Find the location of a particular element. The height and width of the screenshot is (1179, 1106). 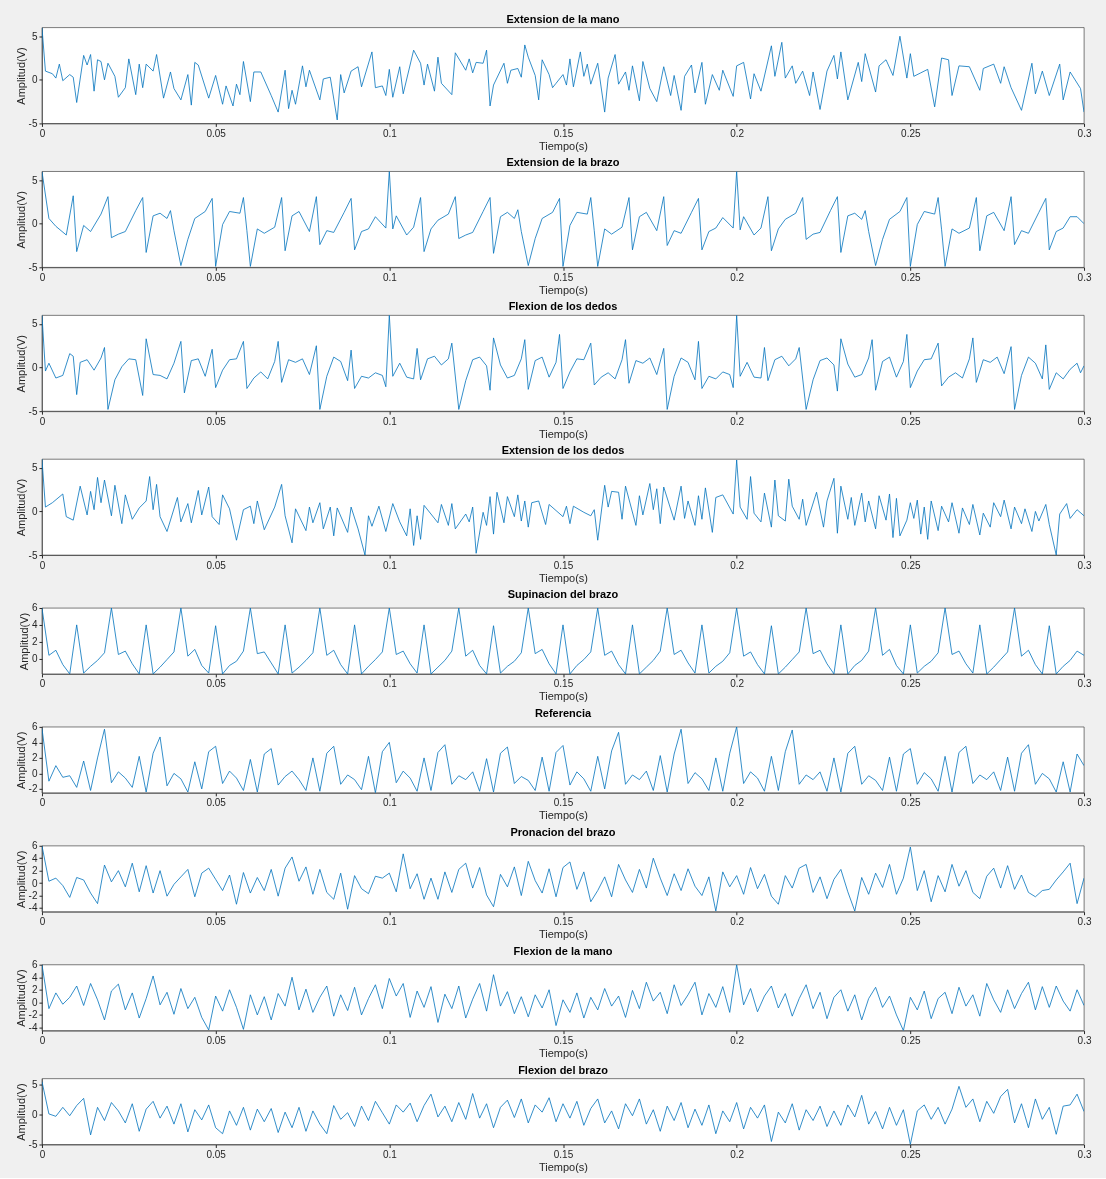

chart-title: Supinacion del brazo is located at coordinates (563, 593).